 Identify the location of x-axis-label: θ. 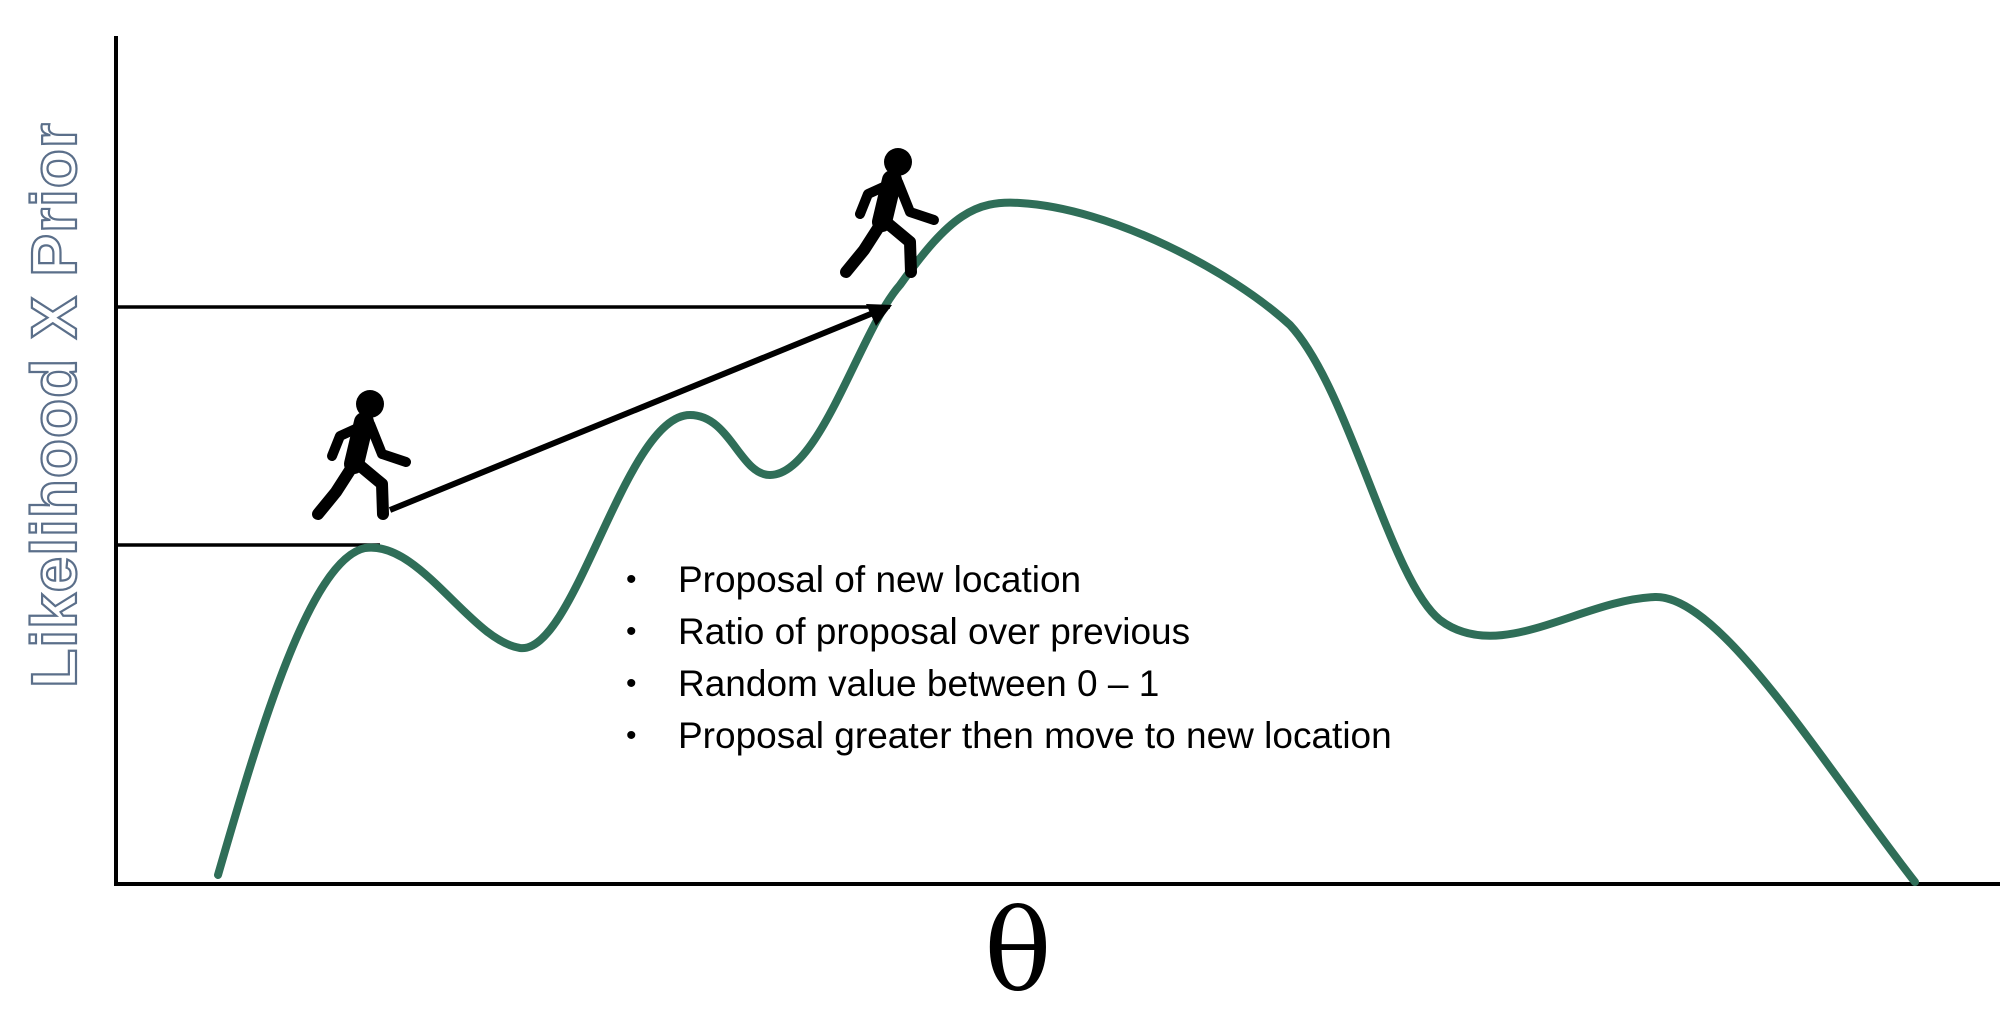
(1017, 952).